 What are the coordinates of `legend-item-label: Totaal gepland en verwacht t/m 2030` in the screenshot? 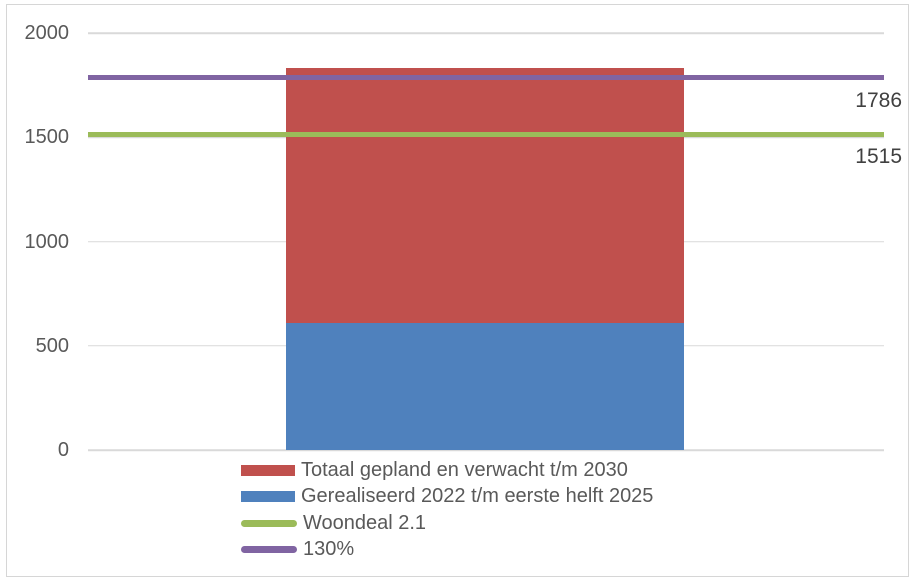 It's located at (464, 469).